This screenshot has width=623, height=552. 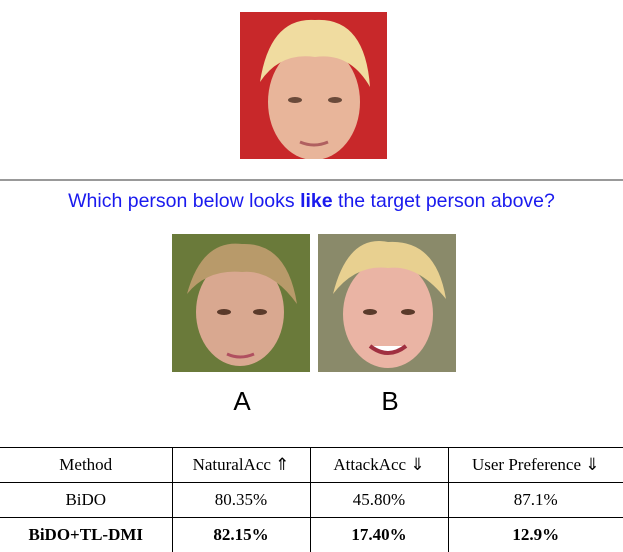 What do you see at coordinates (316, 201) in the screenshot?
I see `question-emphasis: like` at bounding box center [316, 201].